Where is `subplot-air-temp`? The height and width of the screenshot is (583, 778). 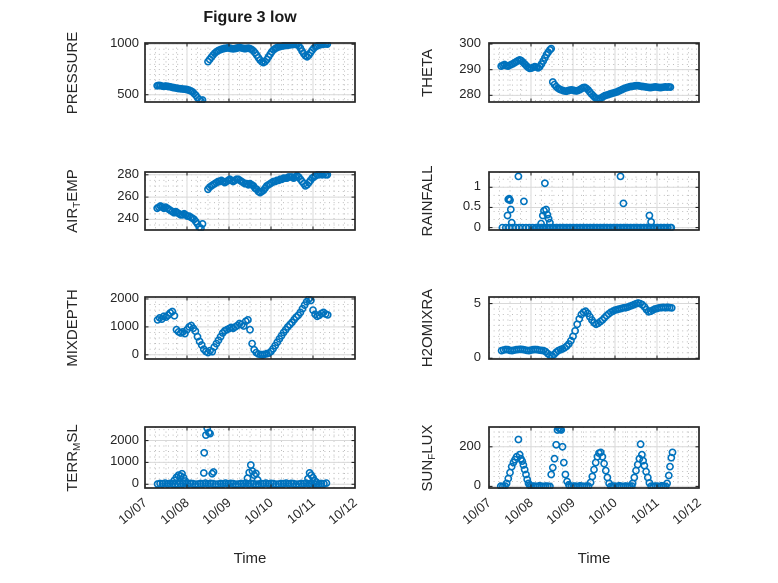 subplot-air-temp is located at coordinates (250, 201).